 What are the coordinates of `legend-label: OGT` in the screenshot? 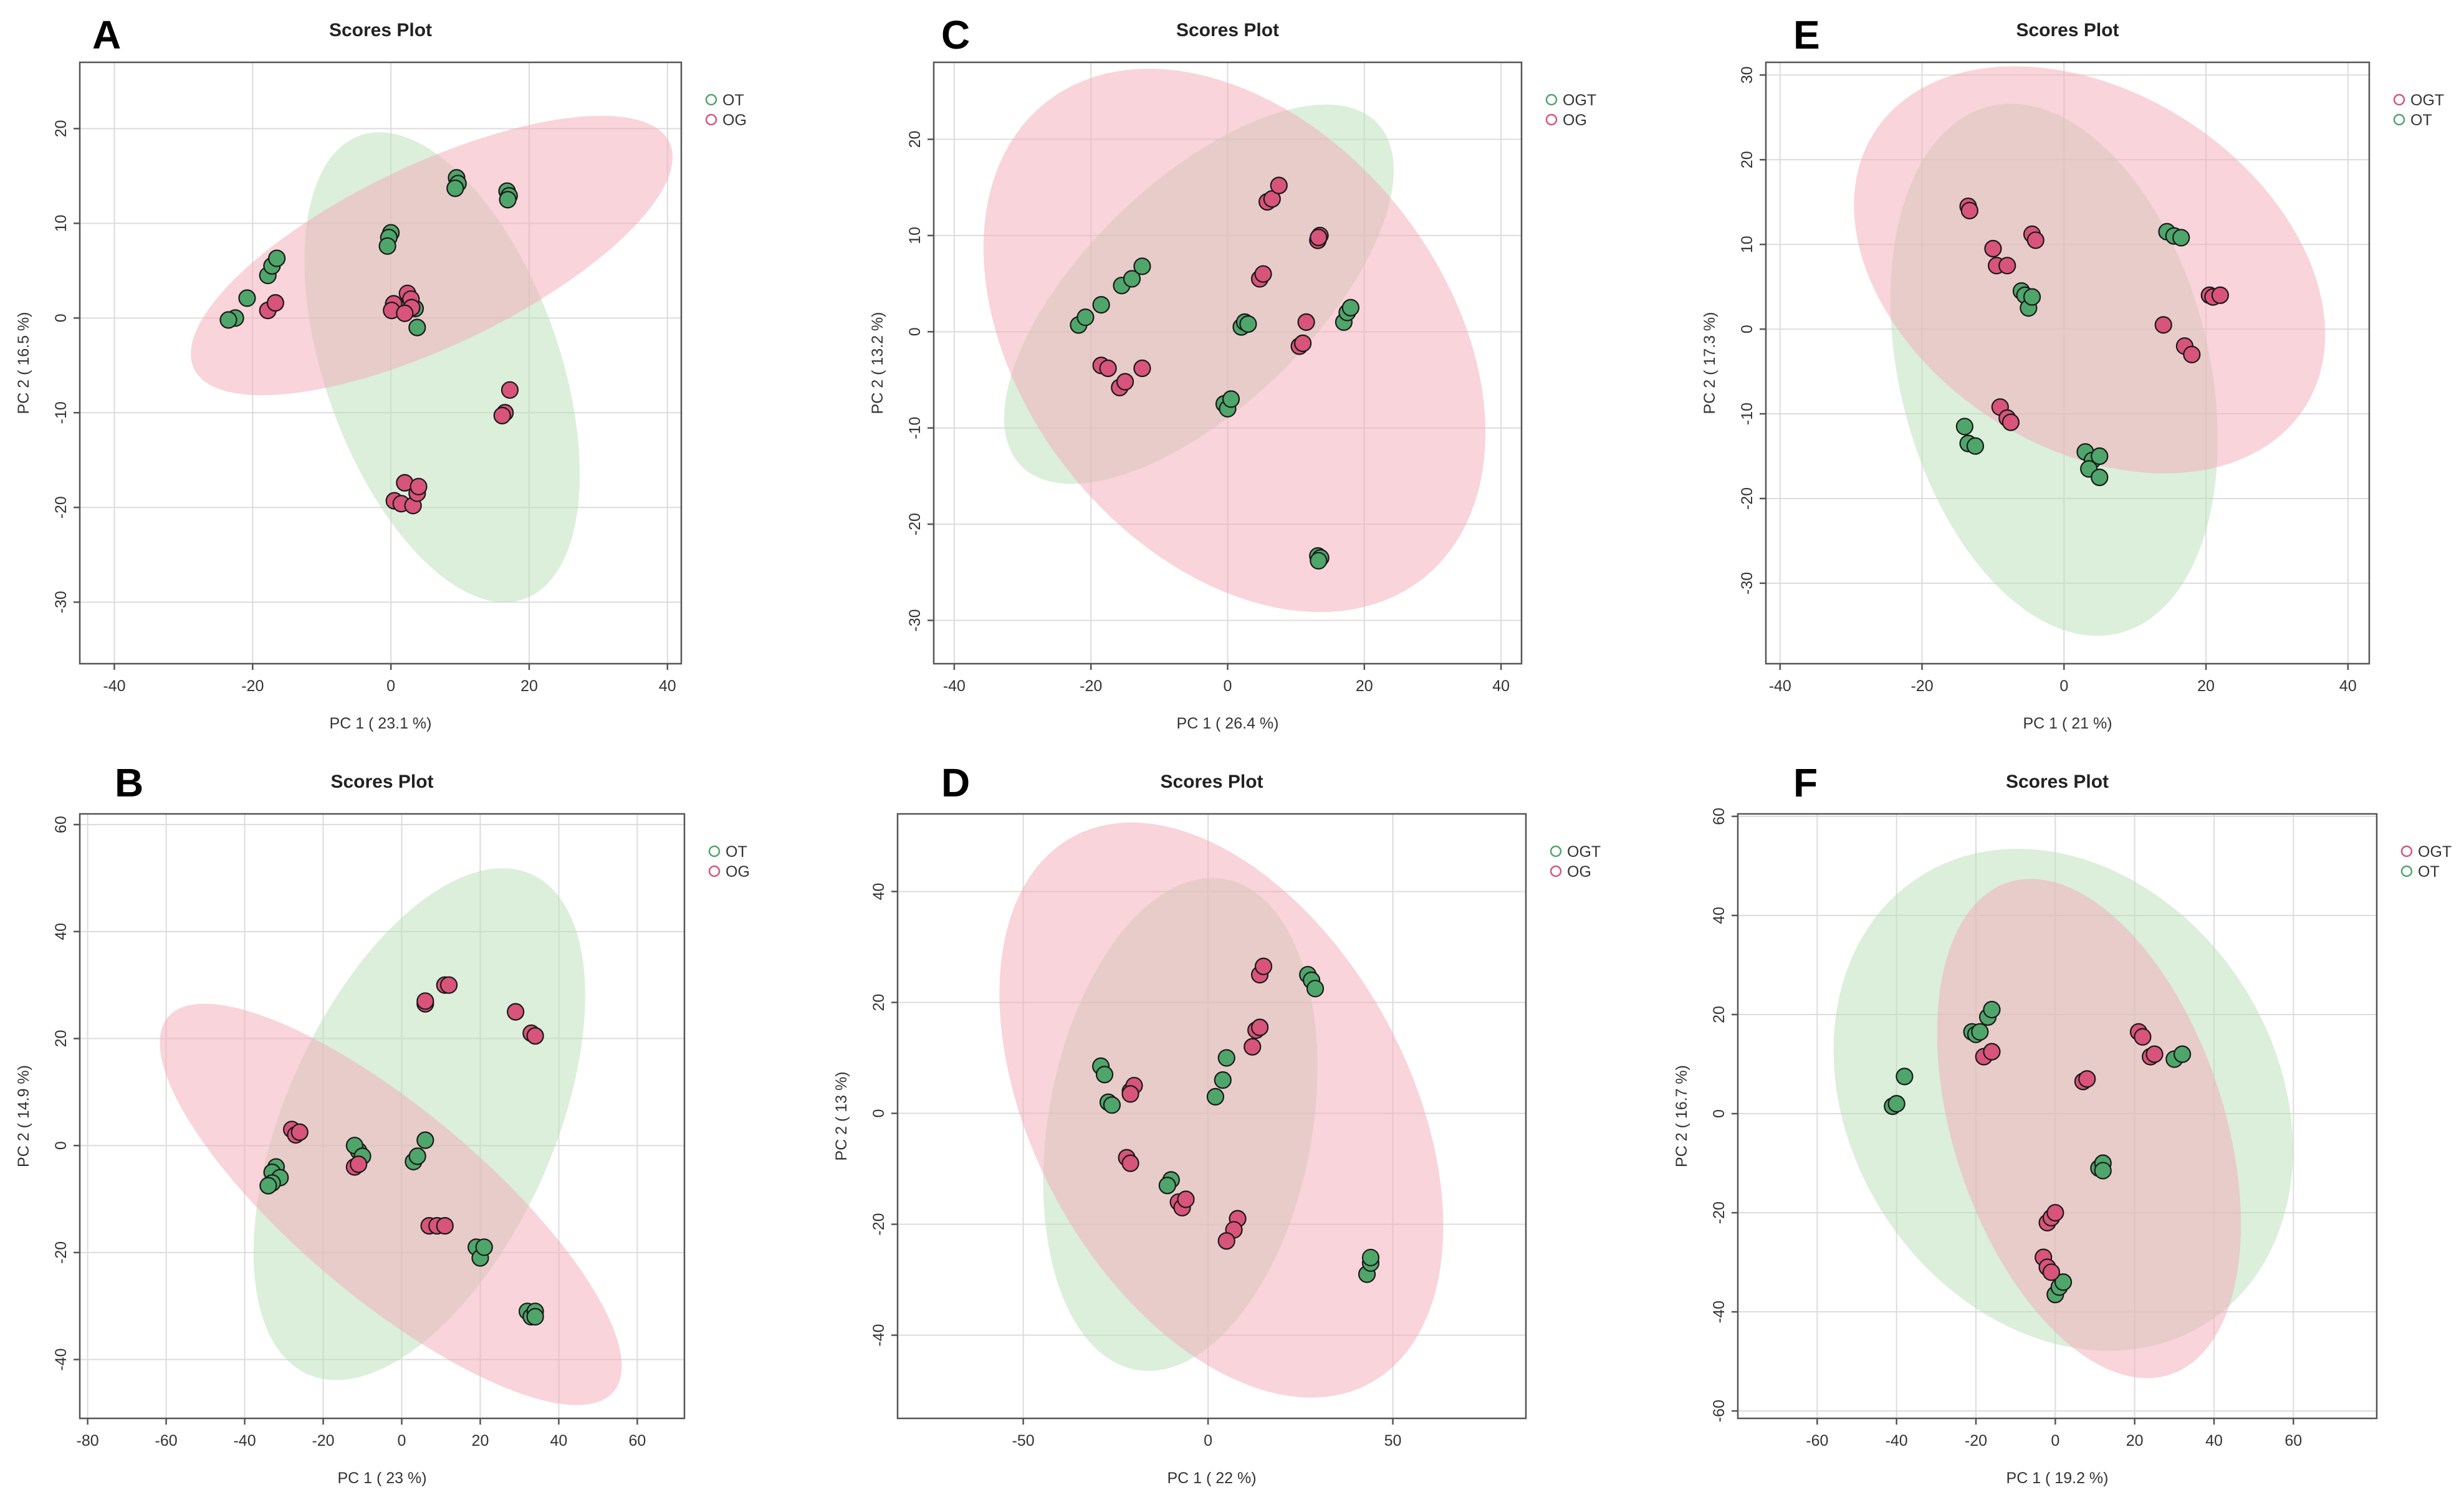 It's located at (2435, 852).